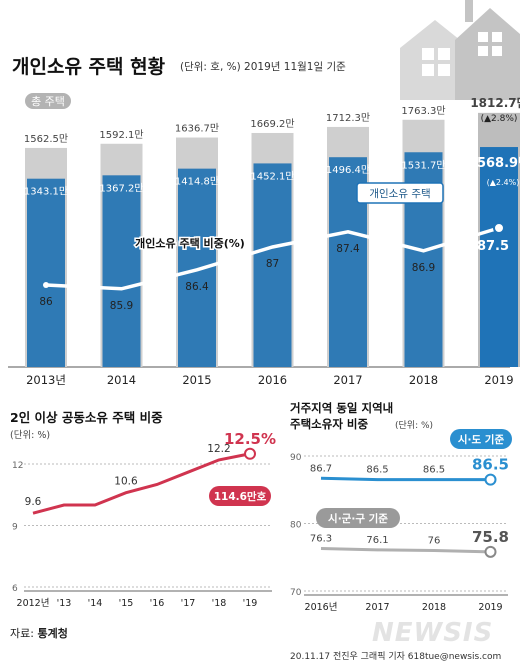  I want to click on legend-total-label: 총 주택, so click(48, 101).